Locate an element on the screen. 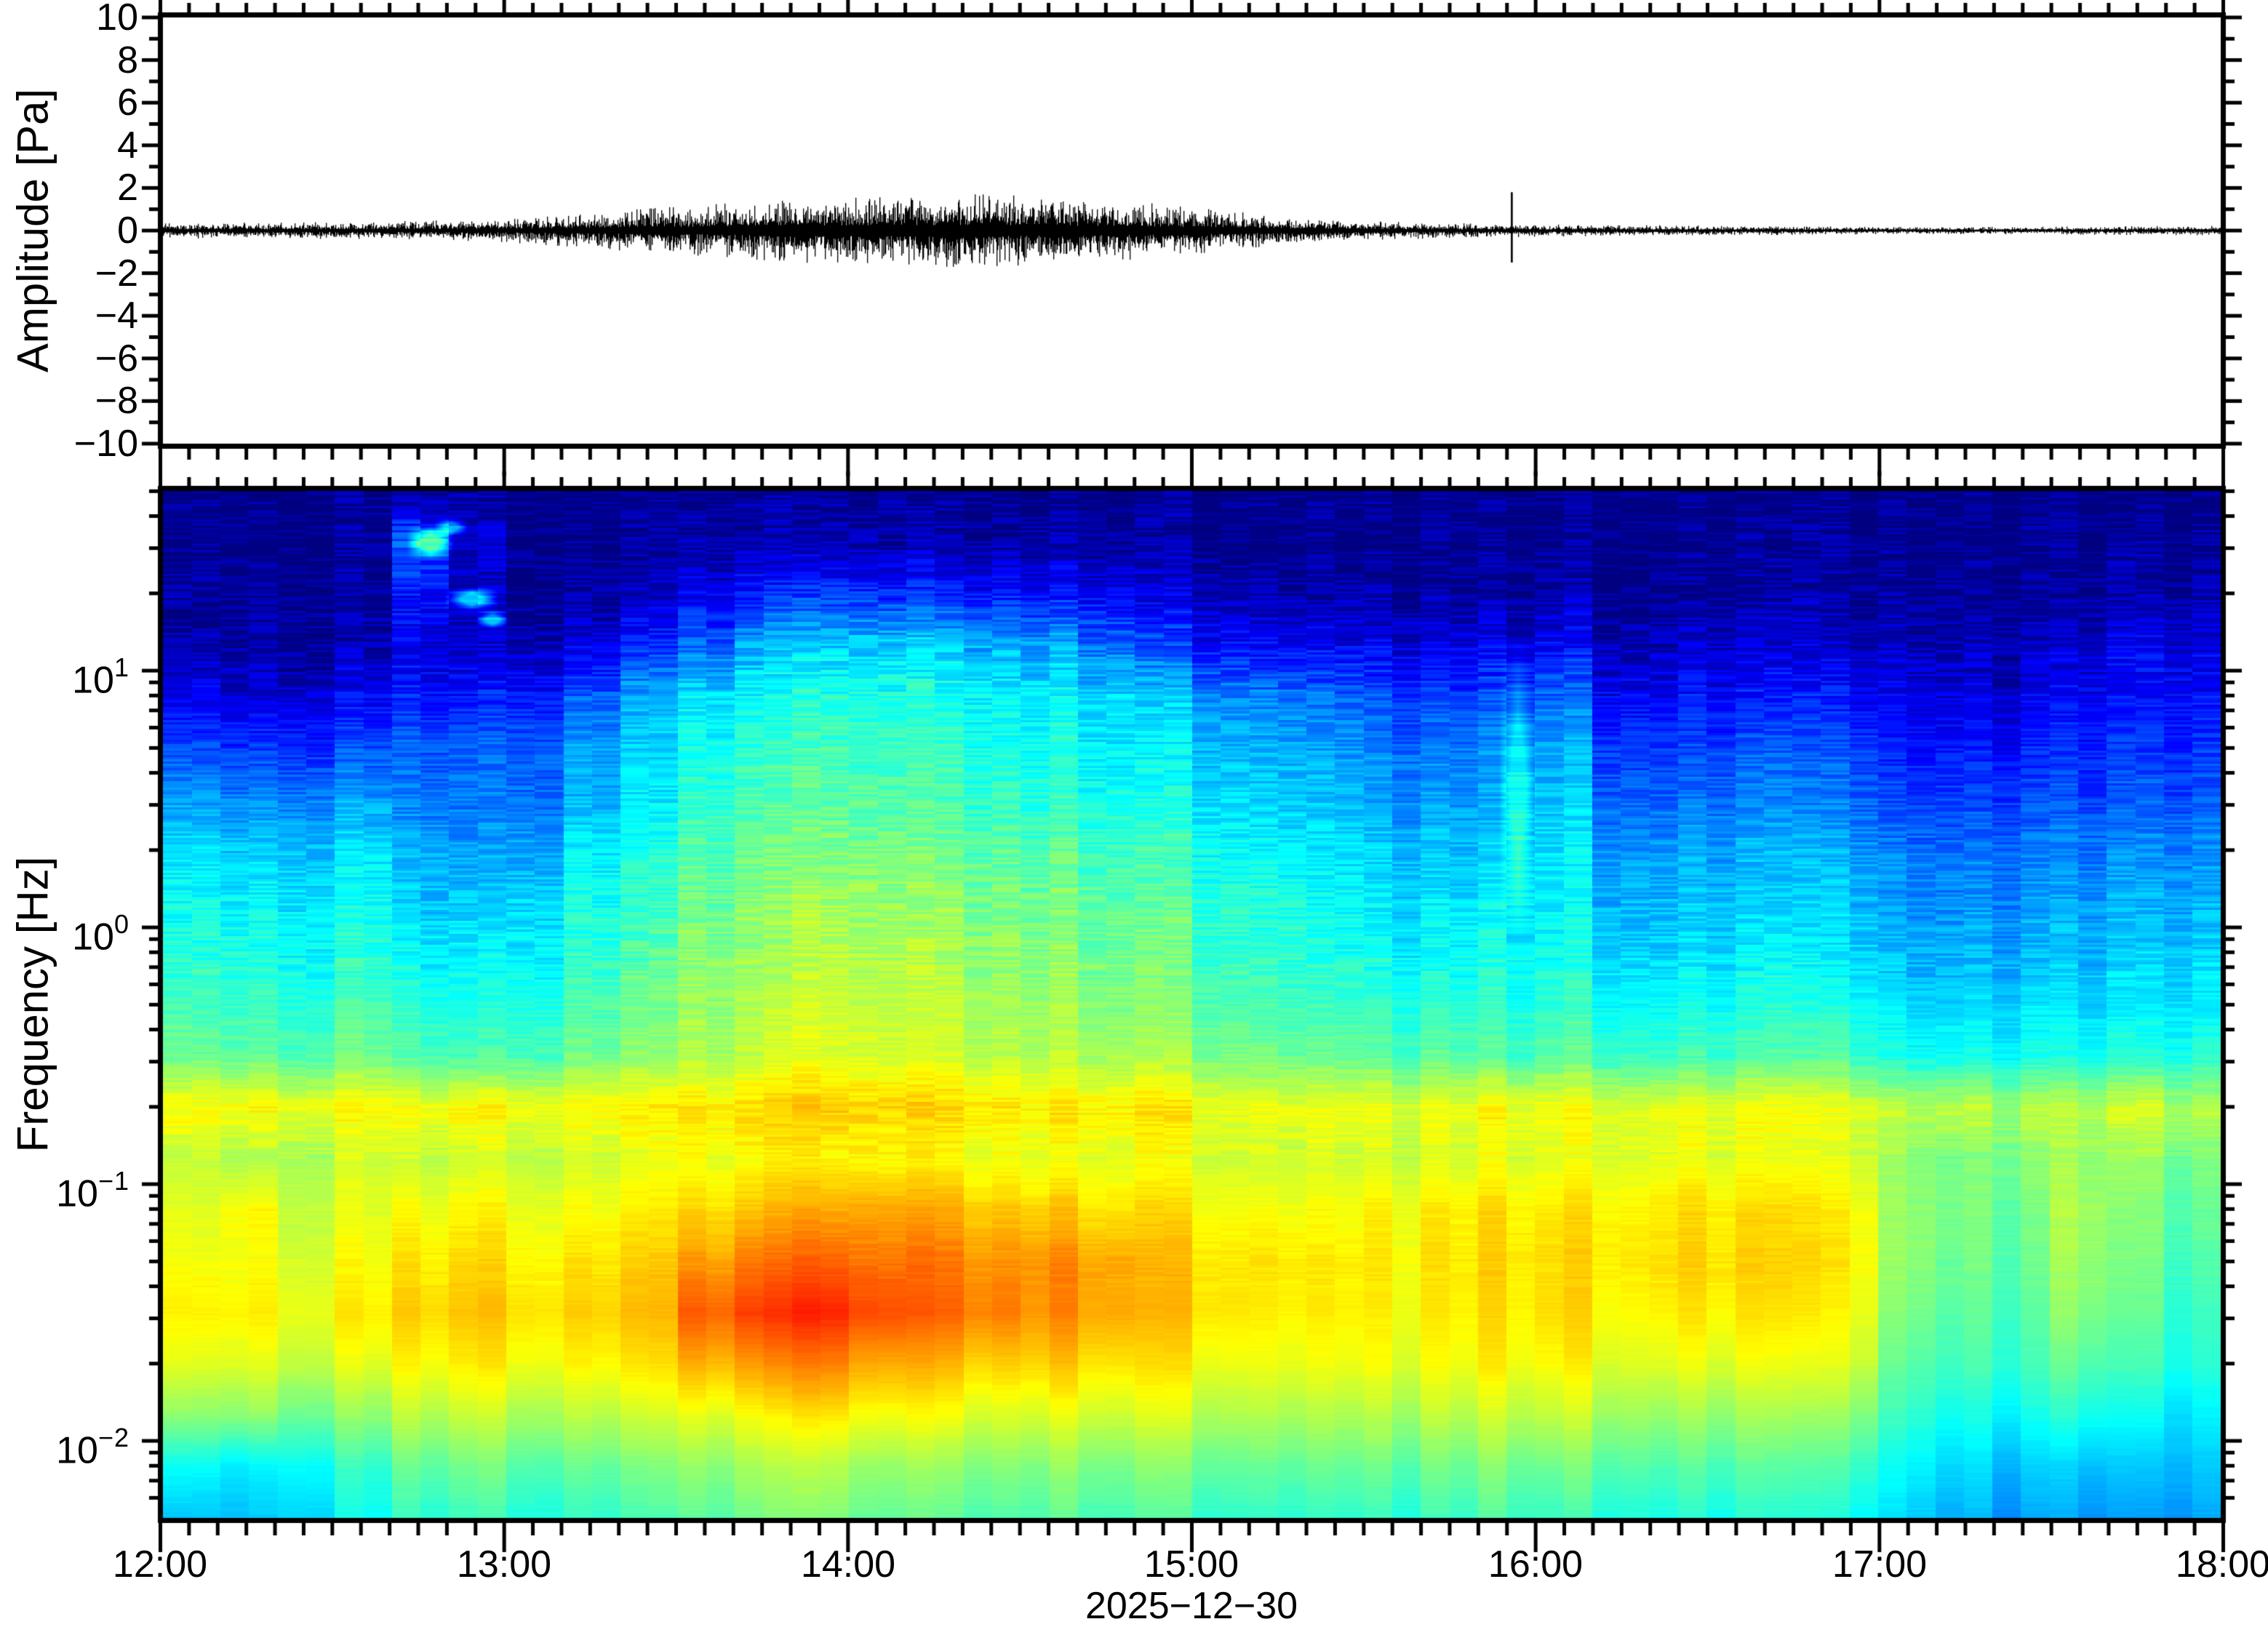 Image resolution: width=2268 pixels, height=1627 pixels. freq-tick-exp: −2 is located at coordinates (113, 1437).